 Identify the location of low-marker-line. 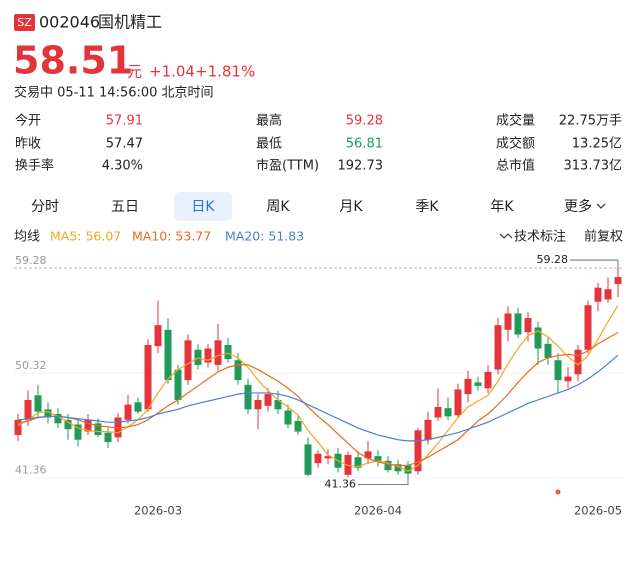
(383, 481).